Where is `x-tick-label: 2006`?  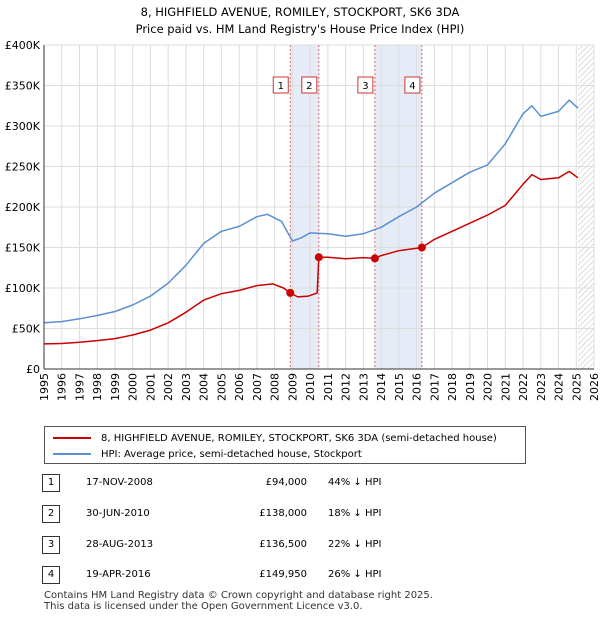 x-tick-label: 2006 is located at coordinates (239, 387).